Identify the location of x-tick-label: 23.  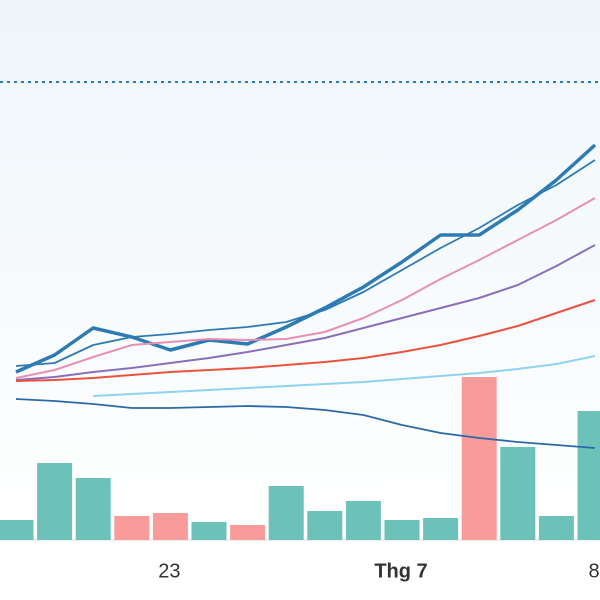
(169, 571).